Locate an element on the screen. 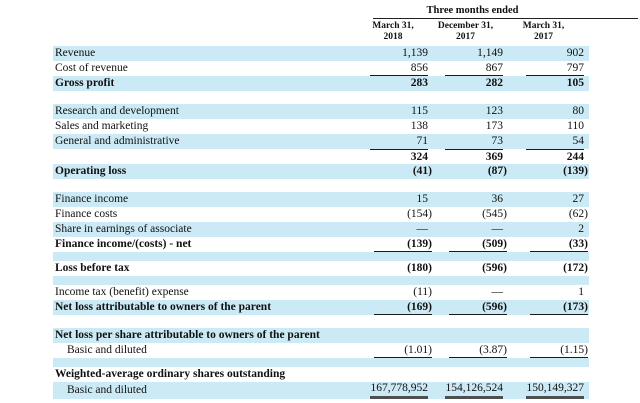 Image resolution: width=640 pixels, height=403 pixels. row-value: 54 is located at coordinates (578, 141).